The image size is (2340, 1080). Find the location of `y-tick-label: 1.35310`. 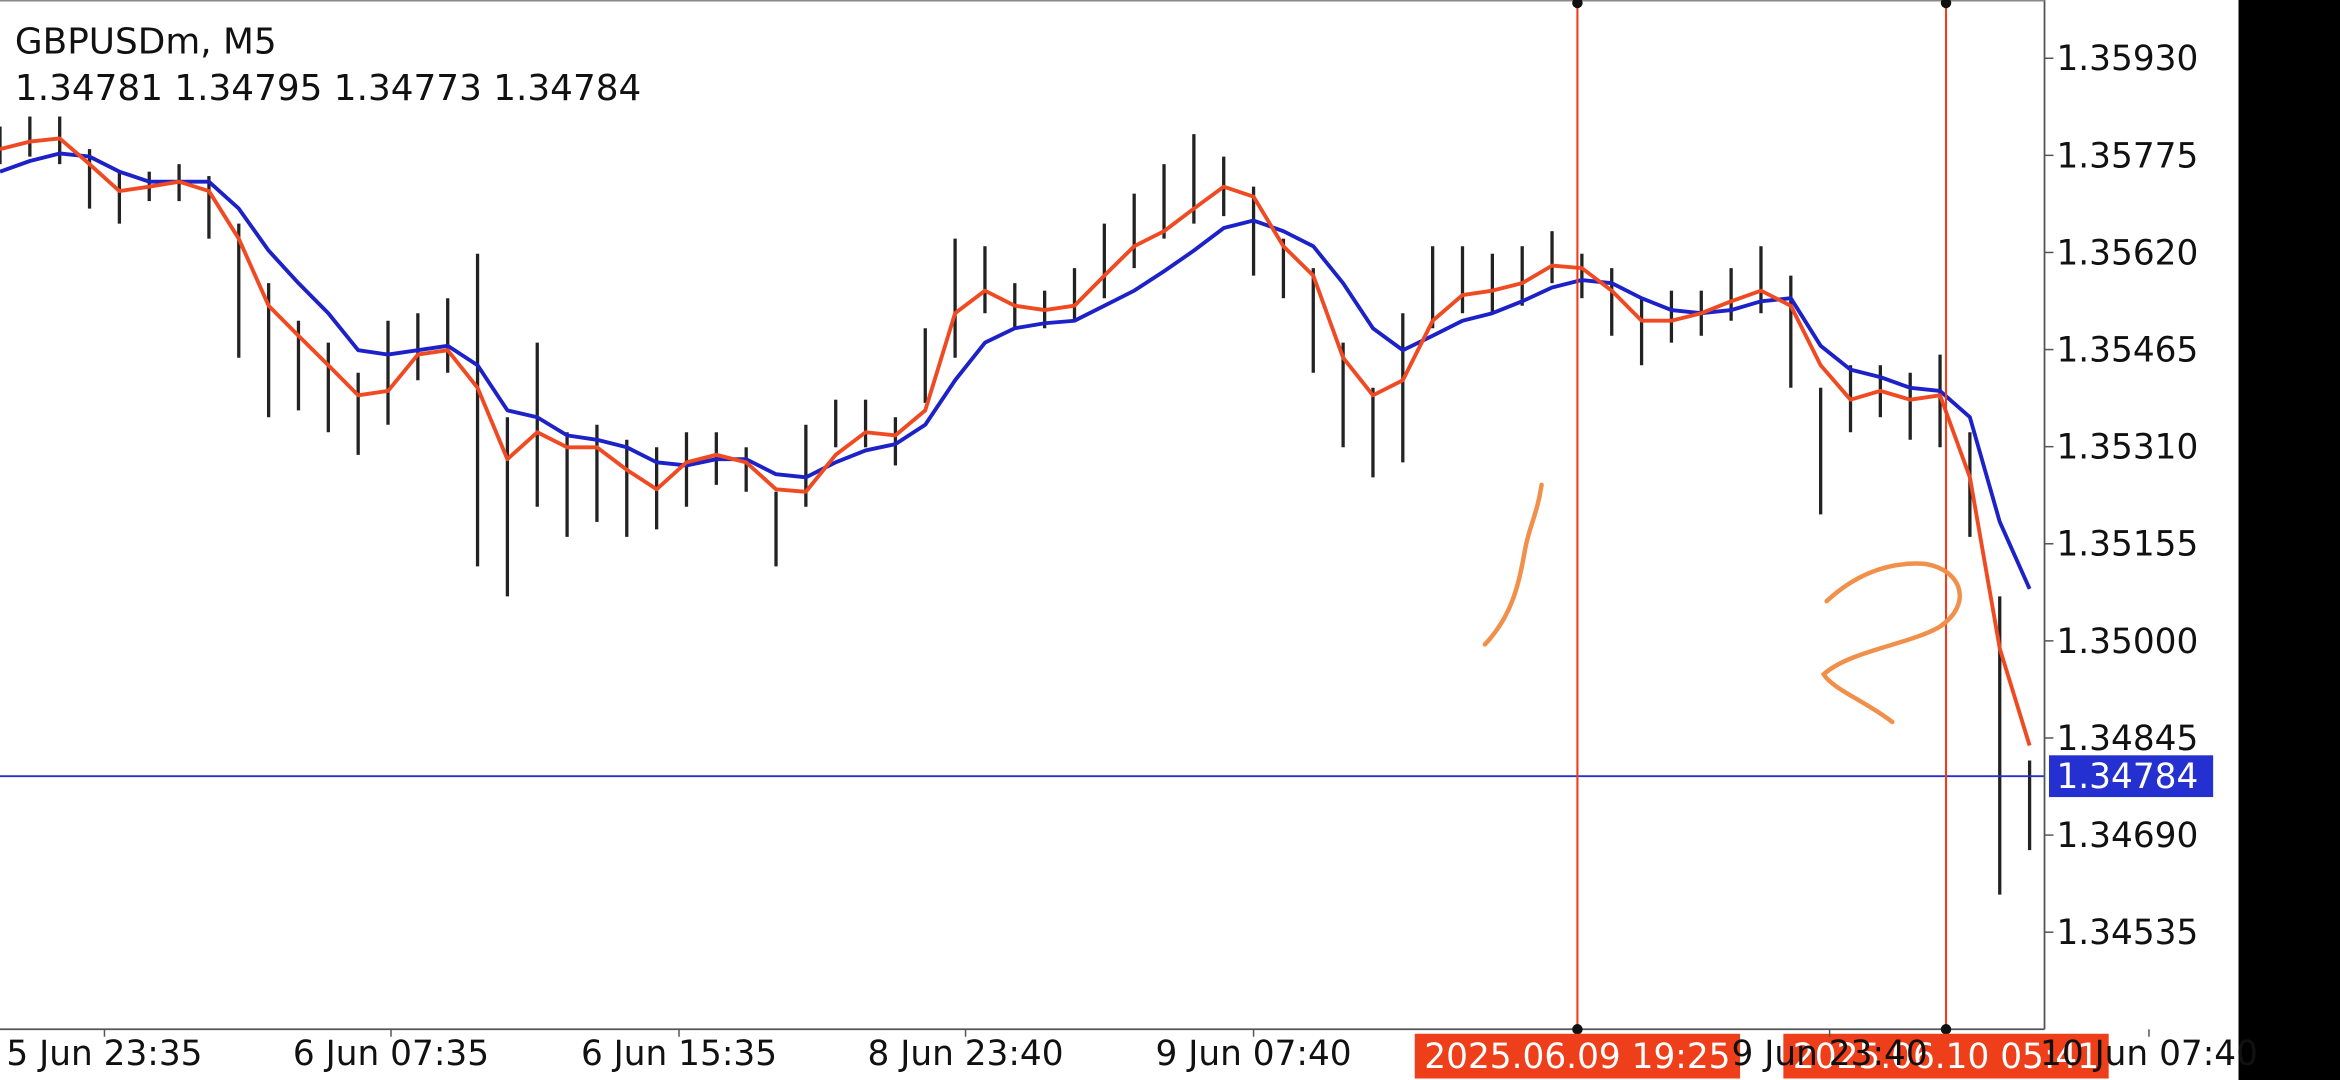

y-tick-label: 1.35310 is located at coordinates (2127, 448).